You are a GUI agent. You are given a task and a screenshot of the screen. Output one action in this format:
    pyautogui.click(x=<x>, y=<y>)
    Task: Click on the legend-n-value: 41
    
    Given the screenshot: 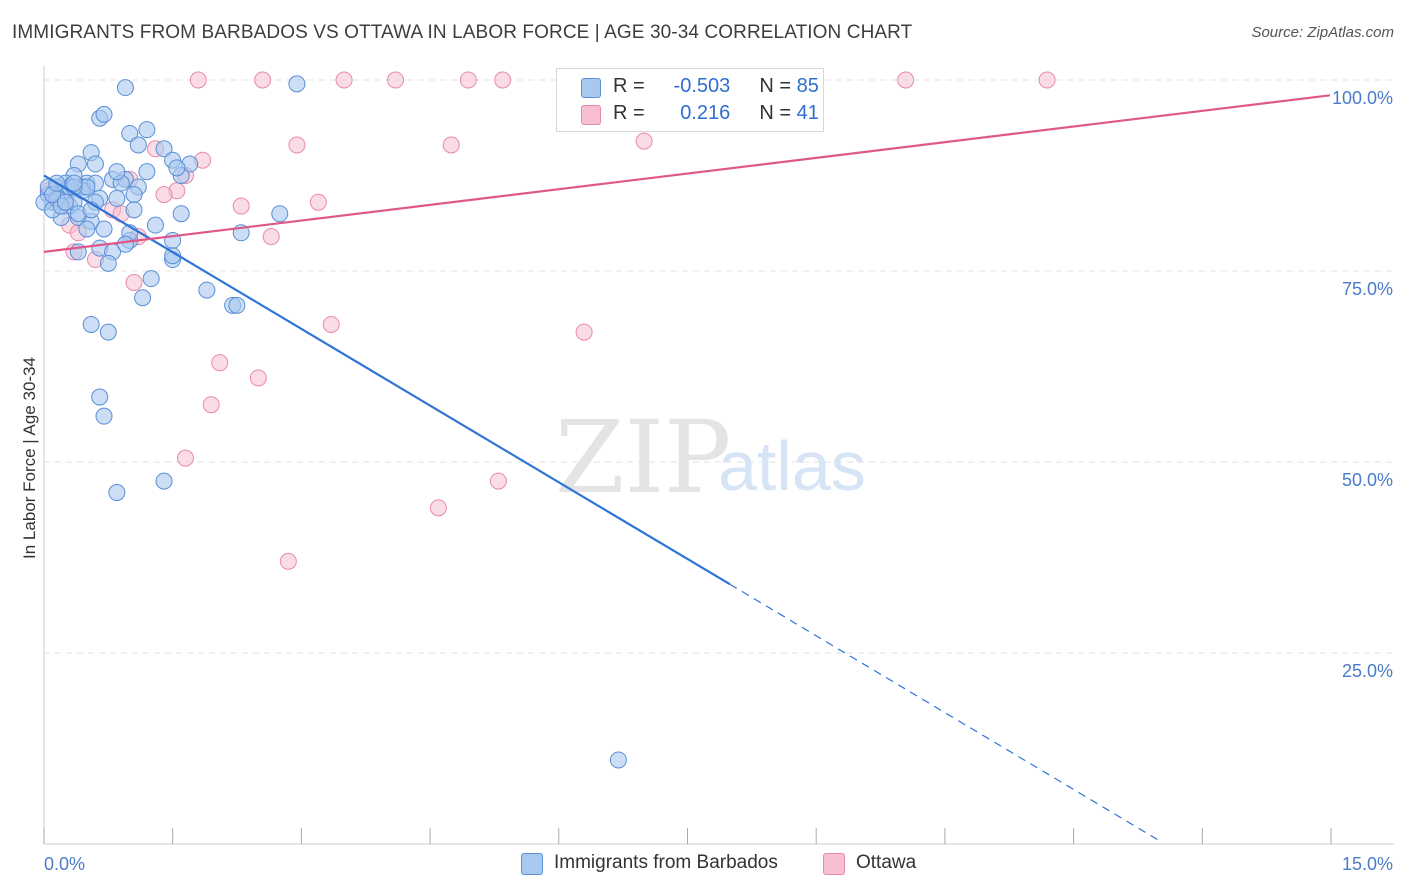 What is the action you would take?
    pyautogui.click(x=807, y=113)
    